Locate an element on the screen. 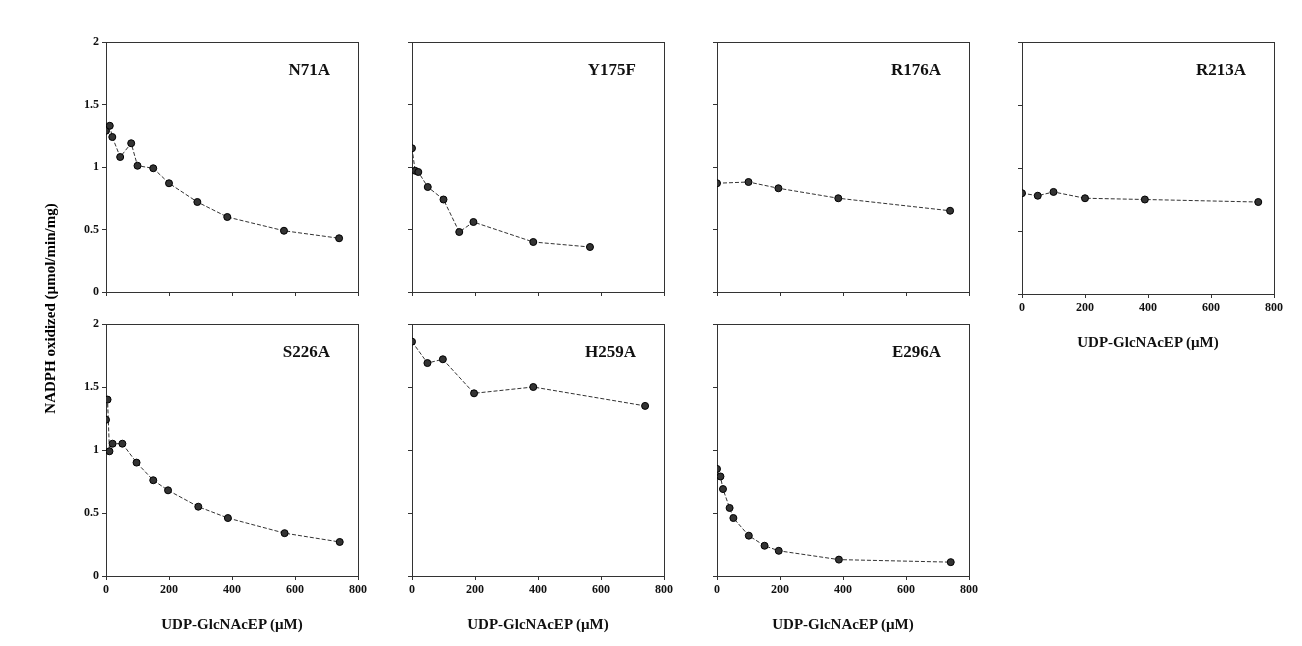 Image resolution: width=1302 pixels, height=646 pixels. text: Y175F is located at coordinates (611, 69).